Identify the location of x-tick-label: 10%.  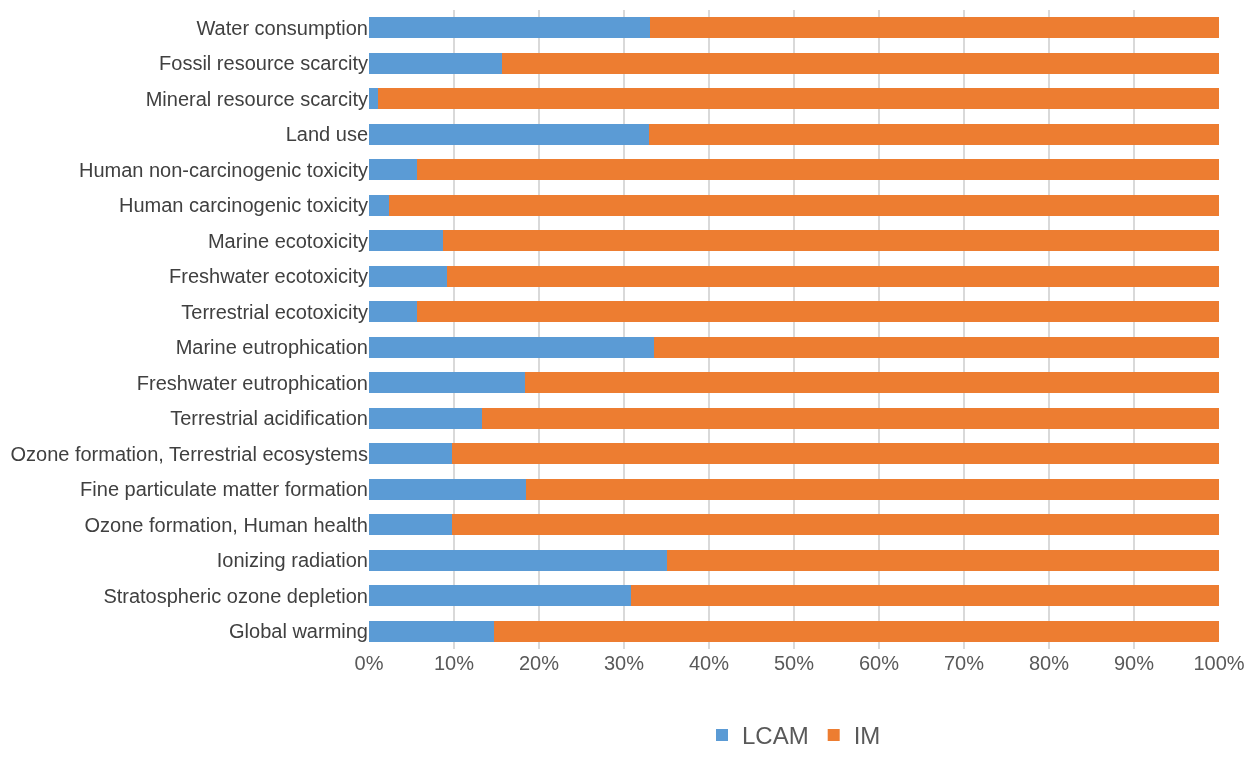
(454, 663).